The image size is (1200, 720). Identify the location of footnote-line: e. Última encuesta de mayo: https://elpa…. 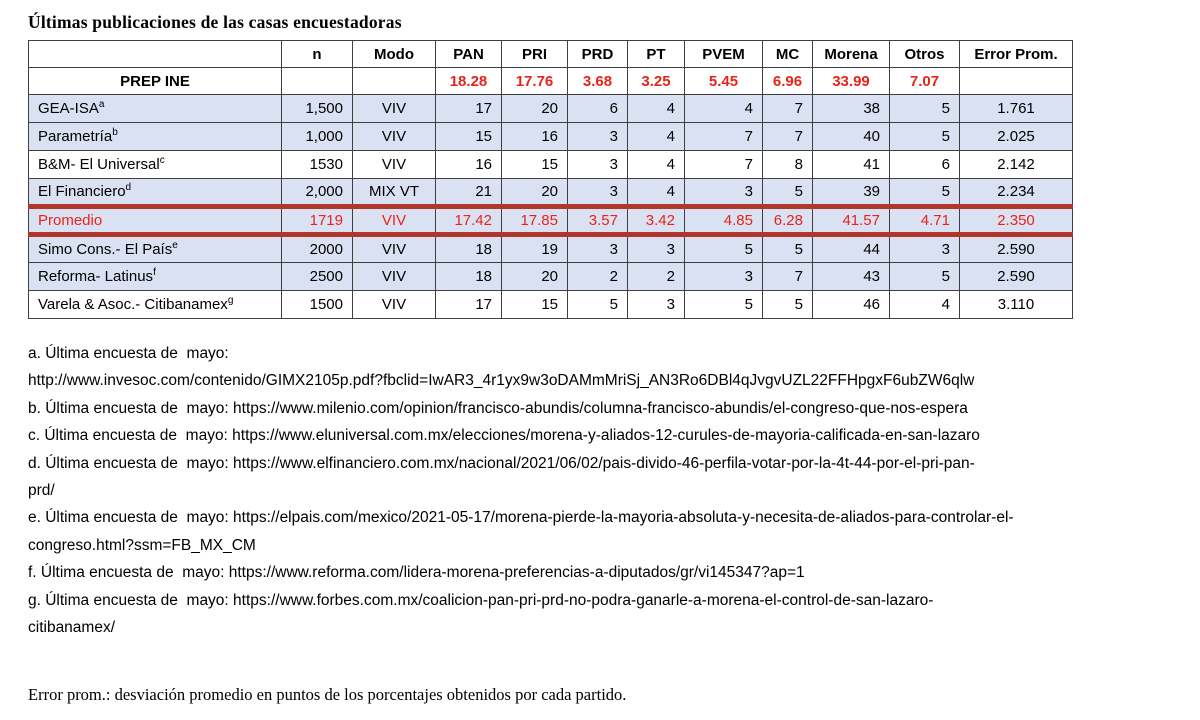
(521, 518).